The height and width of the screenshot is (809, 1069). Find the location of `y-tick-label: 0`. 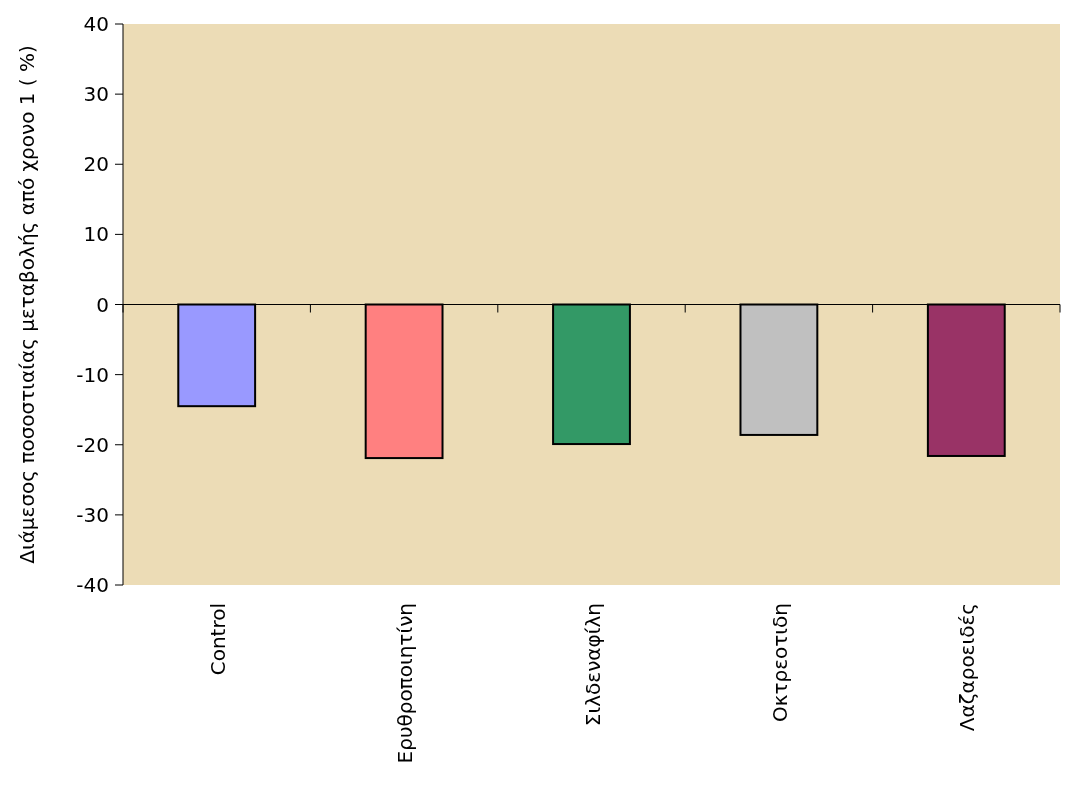

y-tick-label: 0 is located at coordinates (102, 304).